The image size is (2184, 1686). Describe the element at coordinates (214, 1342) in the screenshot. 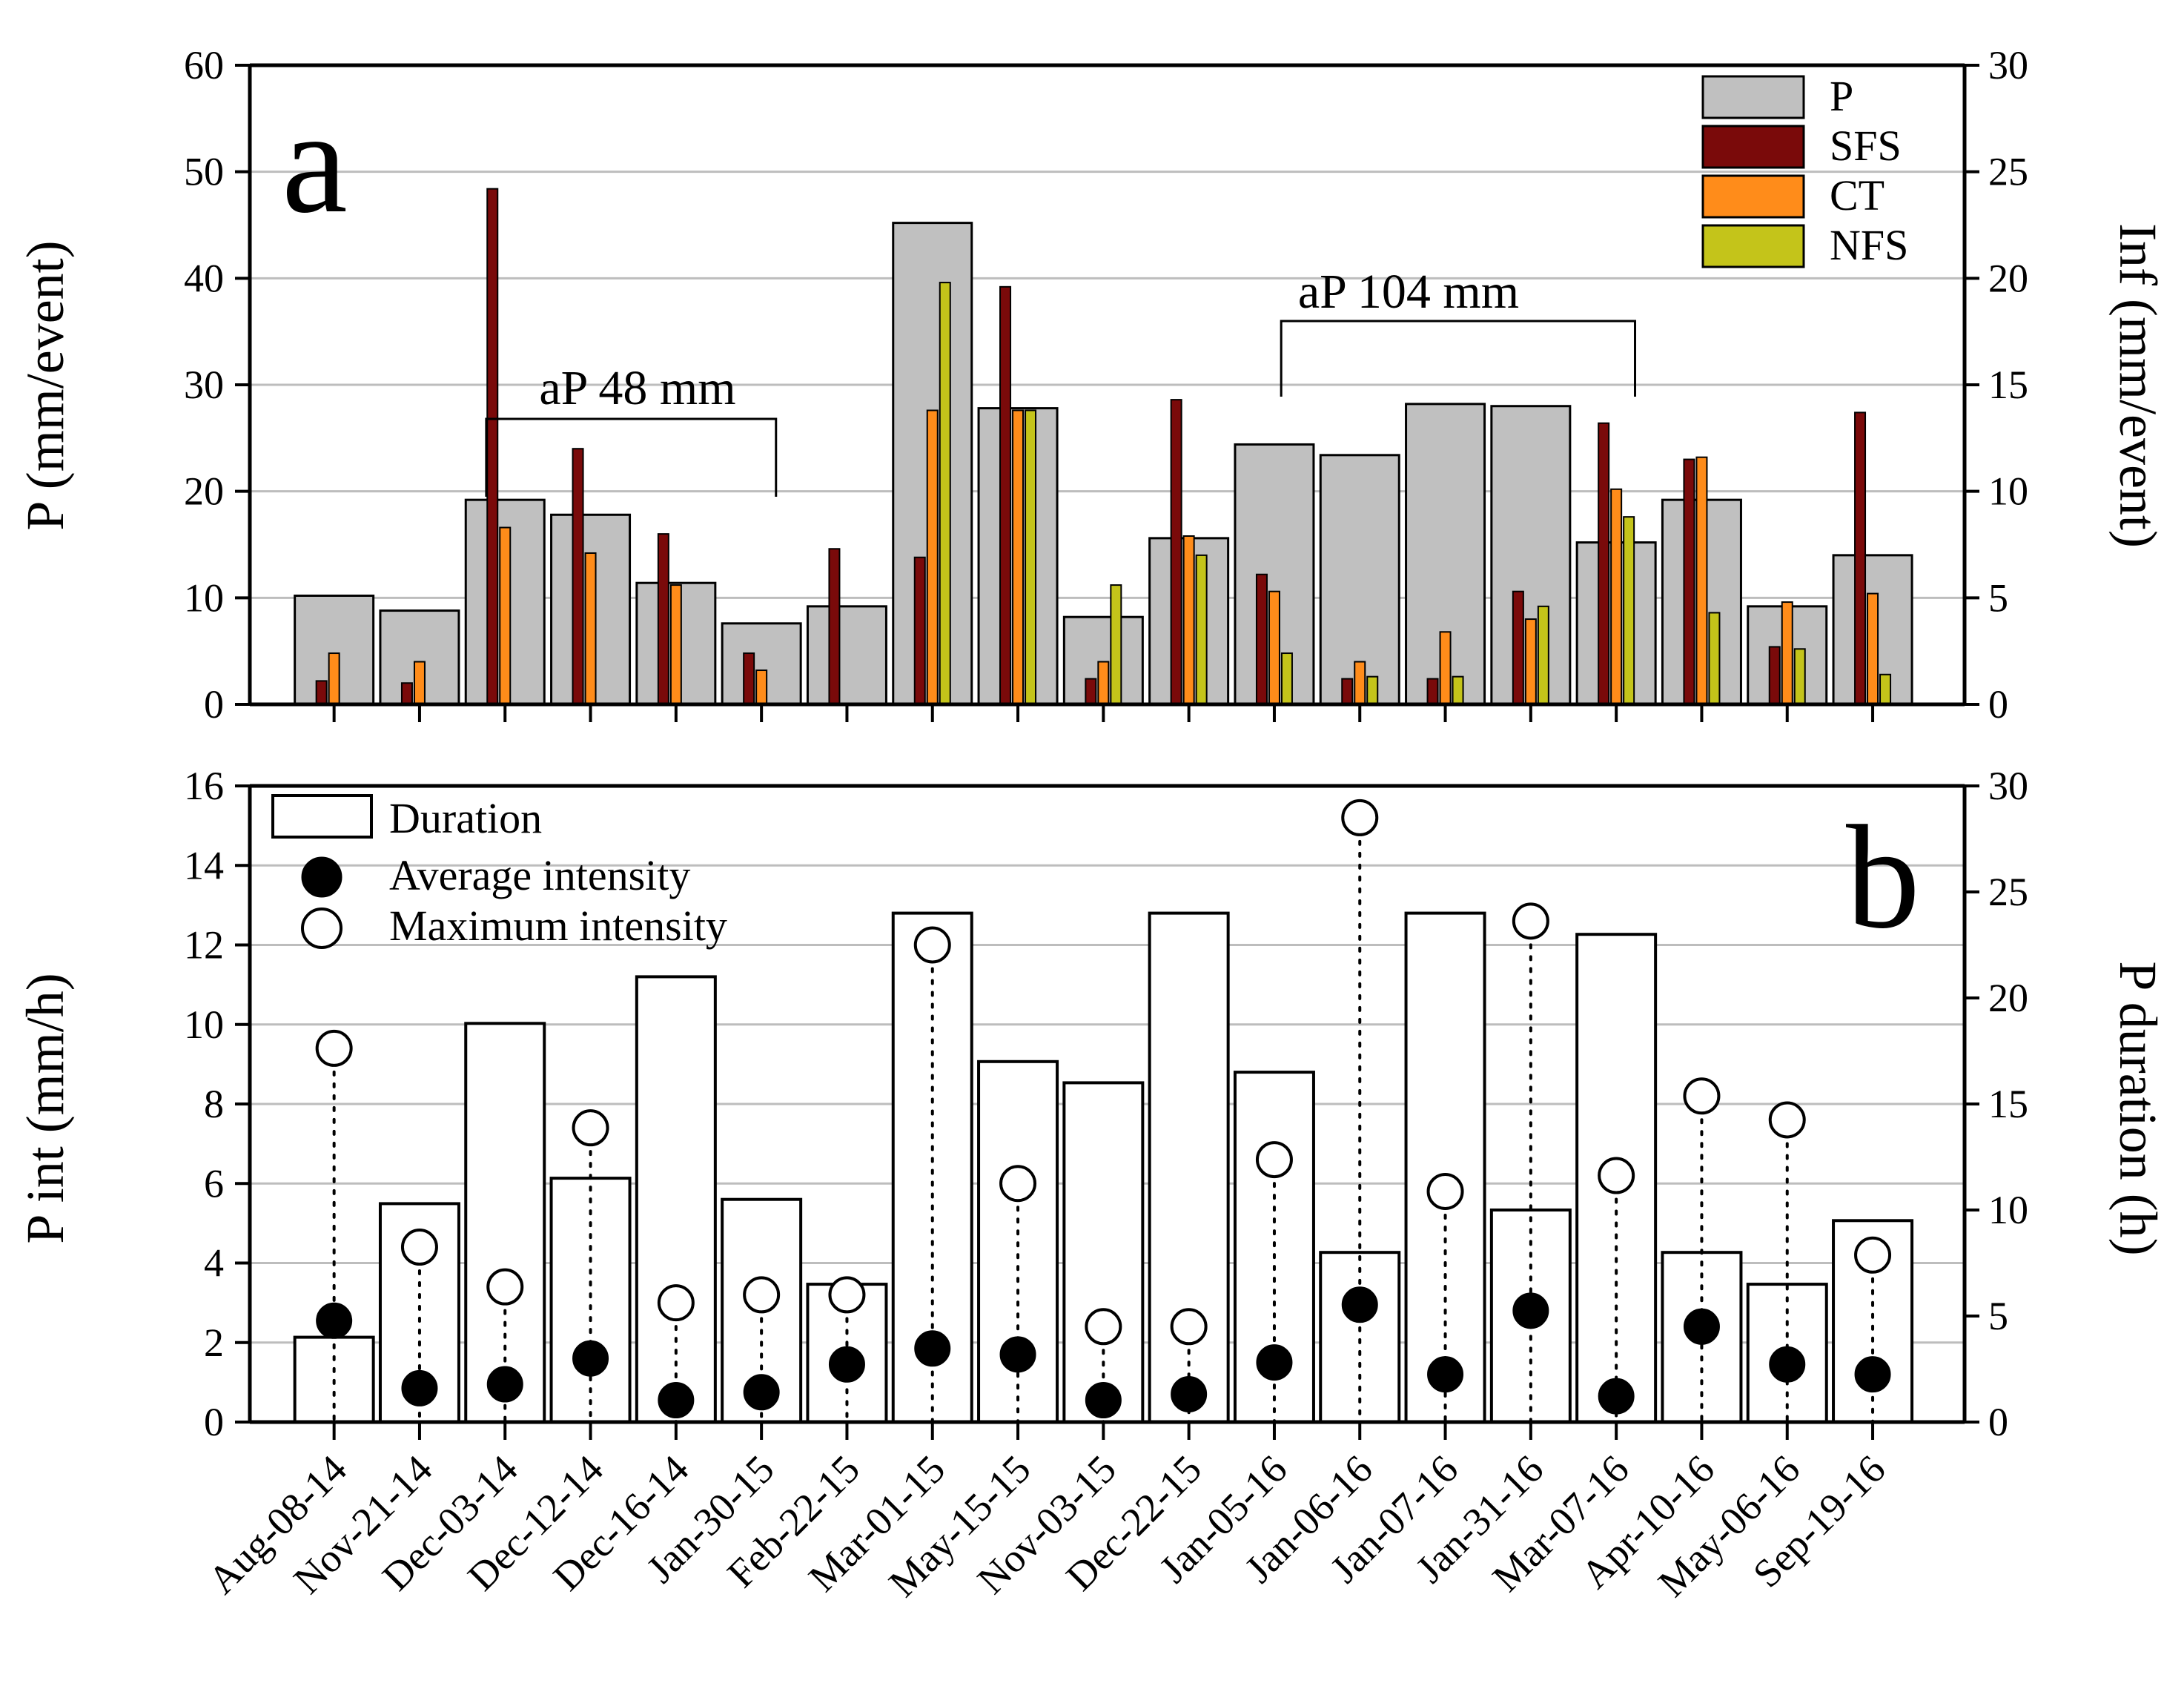

I see `b-left-tick-label: 2` at that location.